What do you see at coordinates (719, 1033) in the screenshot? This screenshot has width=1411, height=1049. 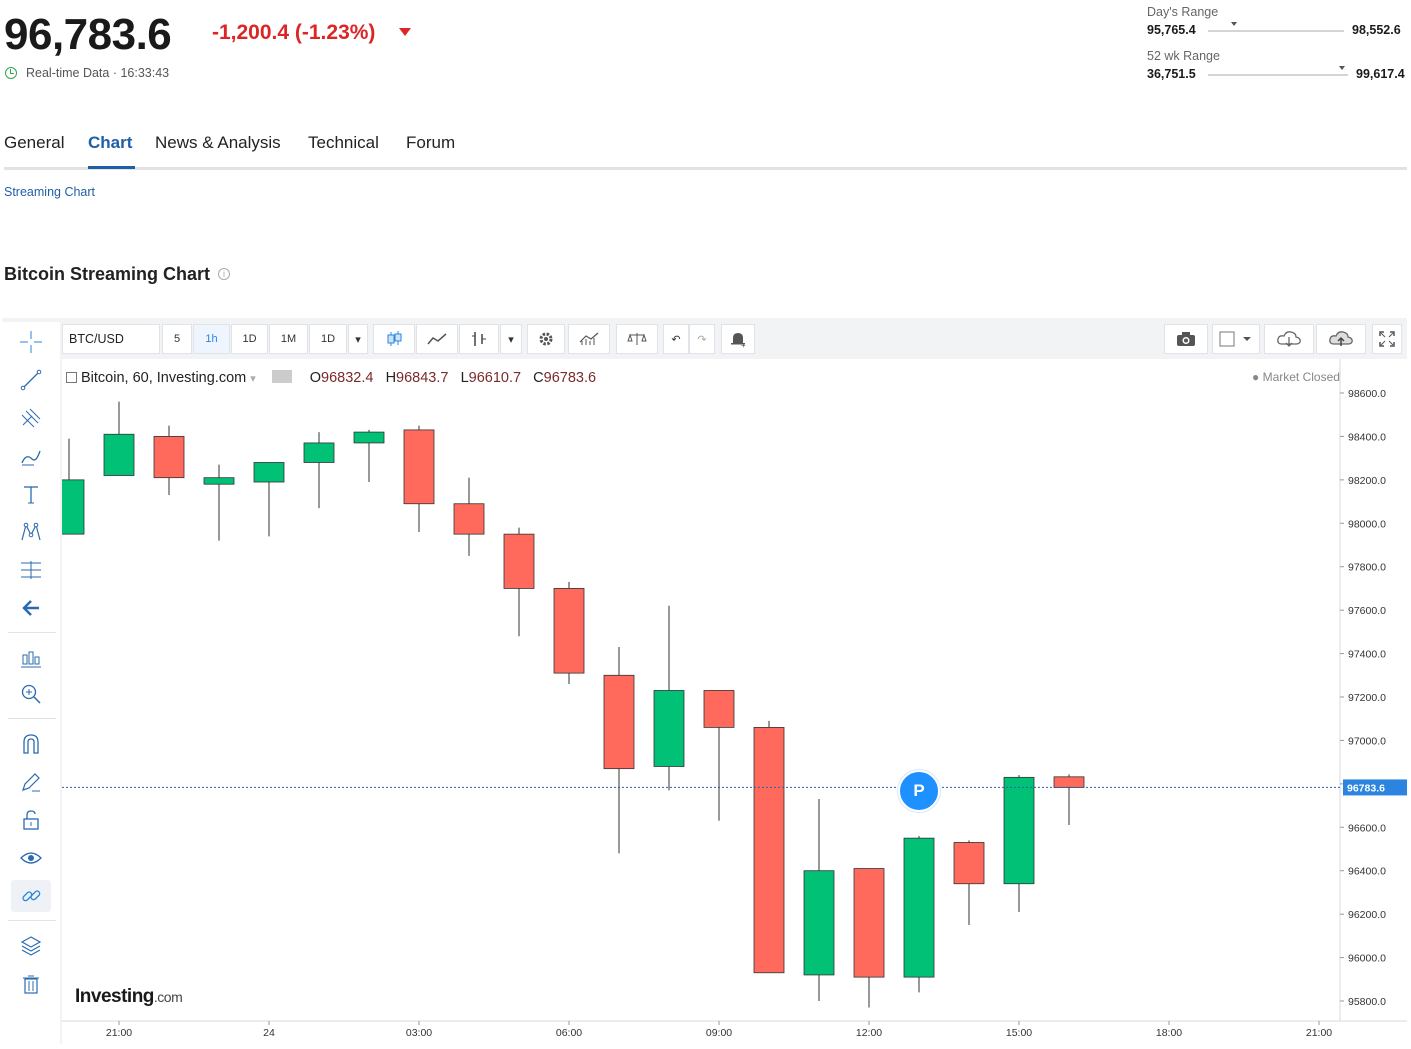 I see `x-tick-label: 09:00` at bounding box center [719, 1033].